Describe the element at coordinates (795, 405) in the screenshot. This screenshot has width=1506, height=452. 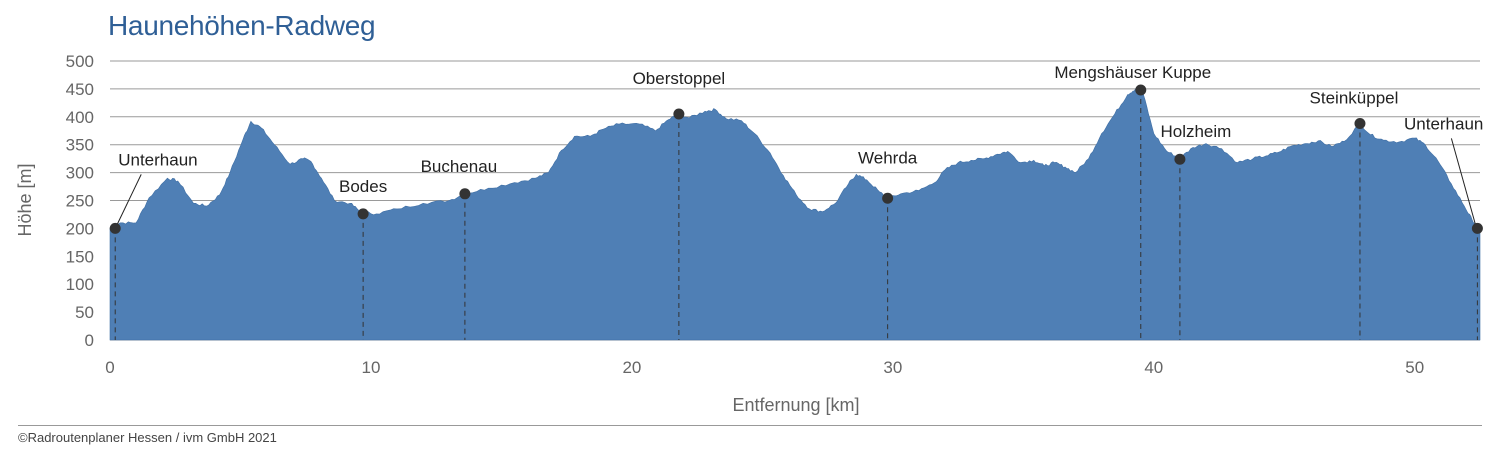
I see `x-axis-title: Entfernung [km]` at that location.